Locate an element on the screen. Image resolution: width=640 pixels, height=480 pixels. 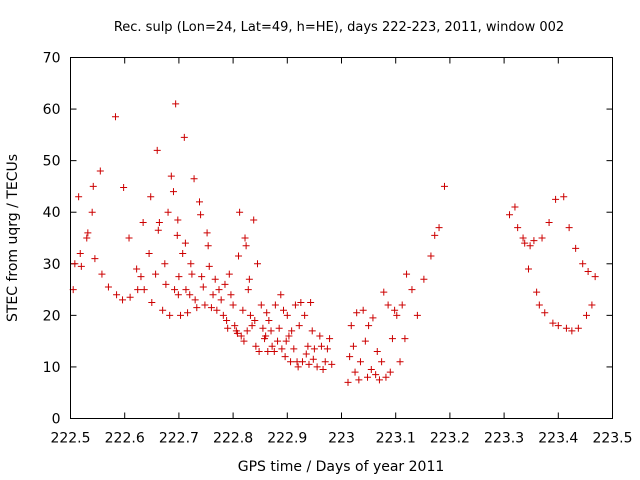
x-tick-label: 223.3 is located at coordinates (504, 439).